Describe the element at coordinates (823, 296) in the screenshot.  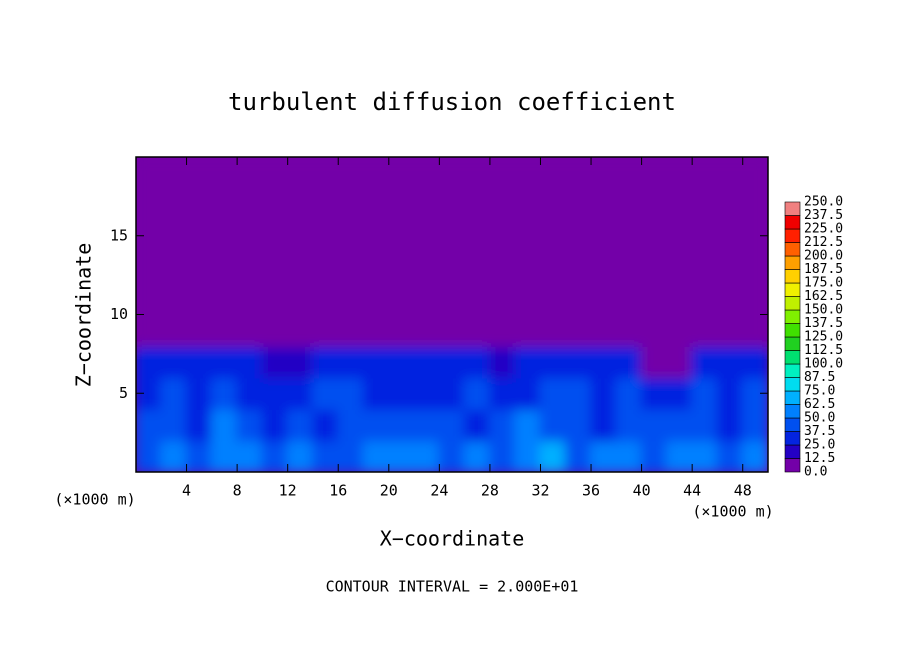
I see `colorbar-label: 162.5` at that location.